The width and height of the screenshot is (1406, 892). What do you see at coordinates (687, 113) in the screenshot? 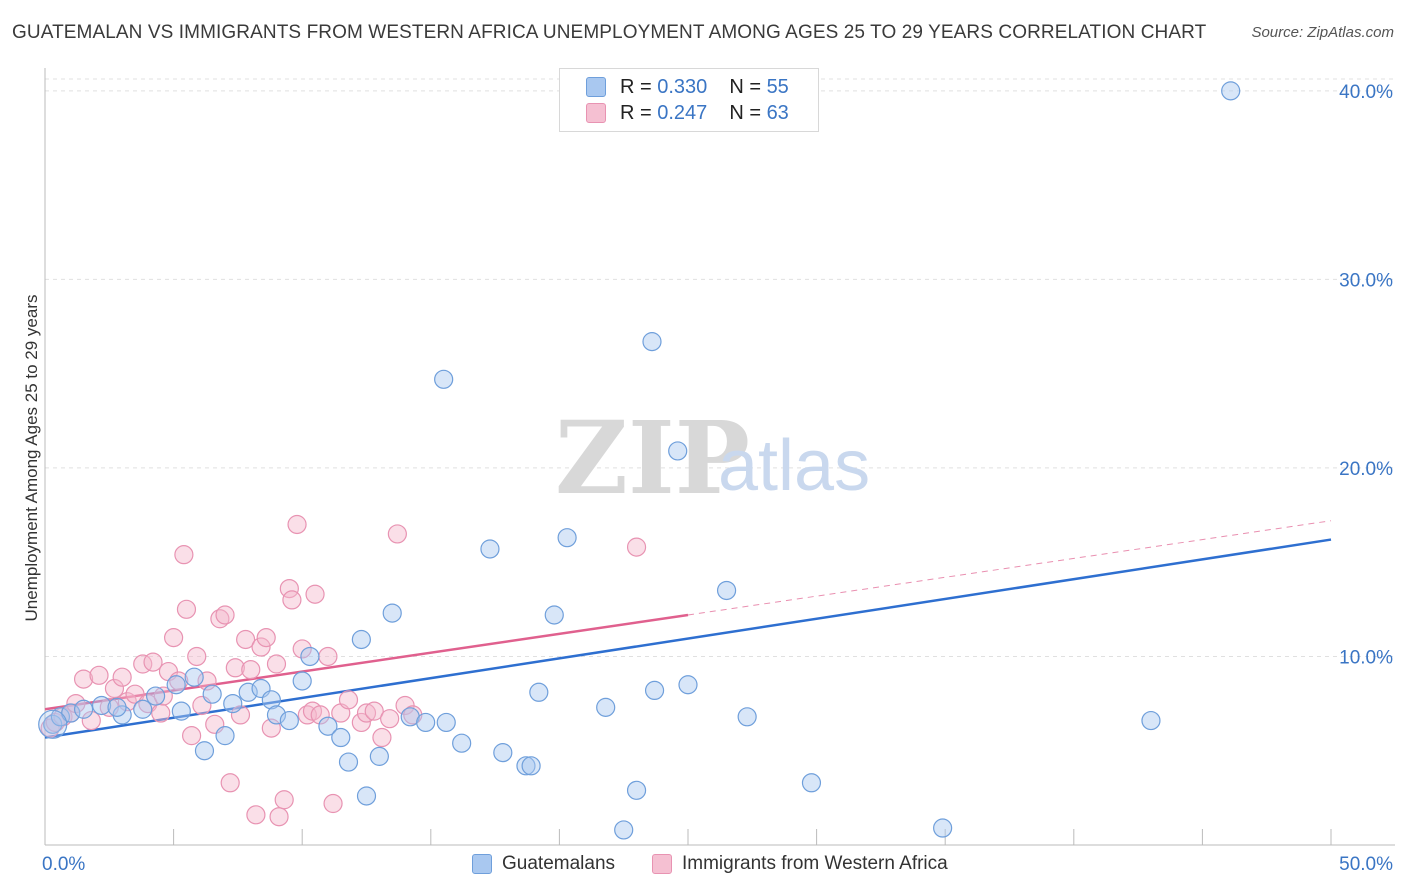
I see `legend-row-western-africa: R = 0.247 N = 63` at bounding box center [687, 113].